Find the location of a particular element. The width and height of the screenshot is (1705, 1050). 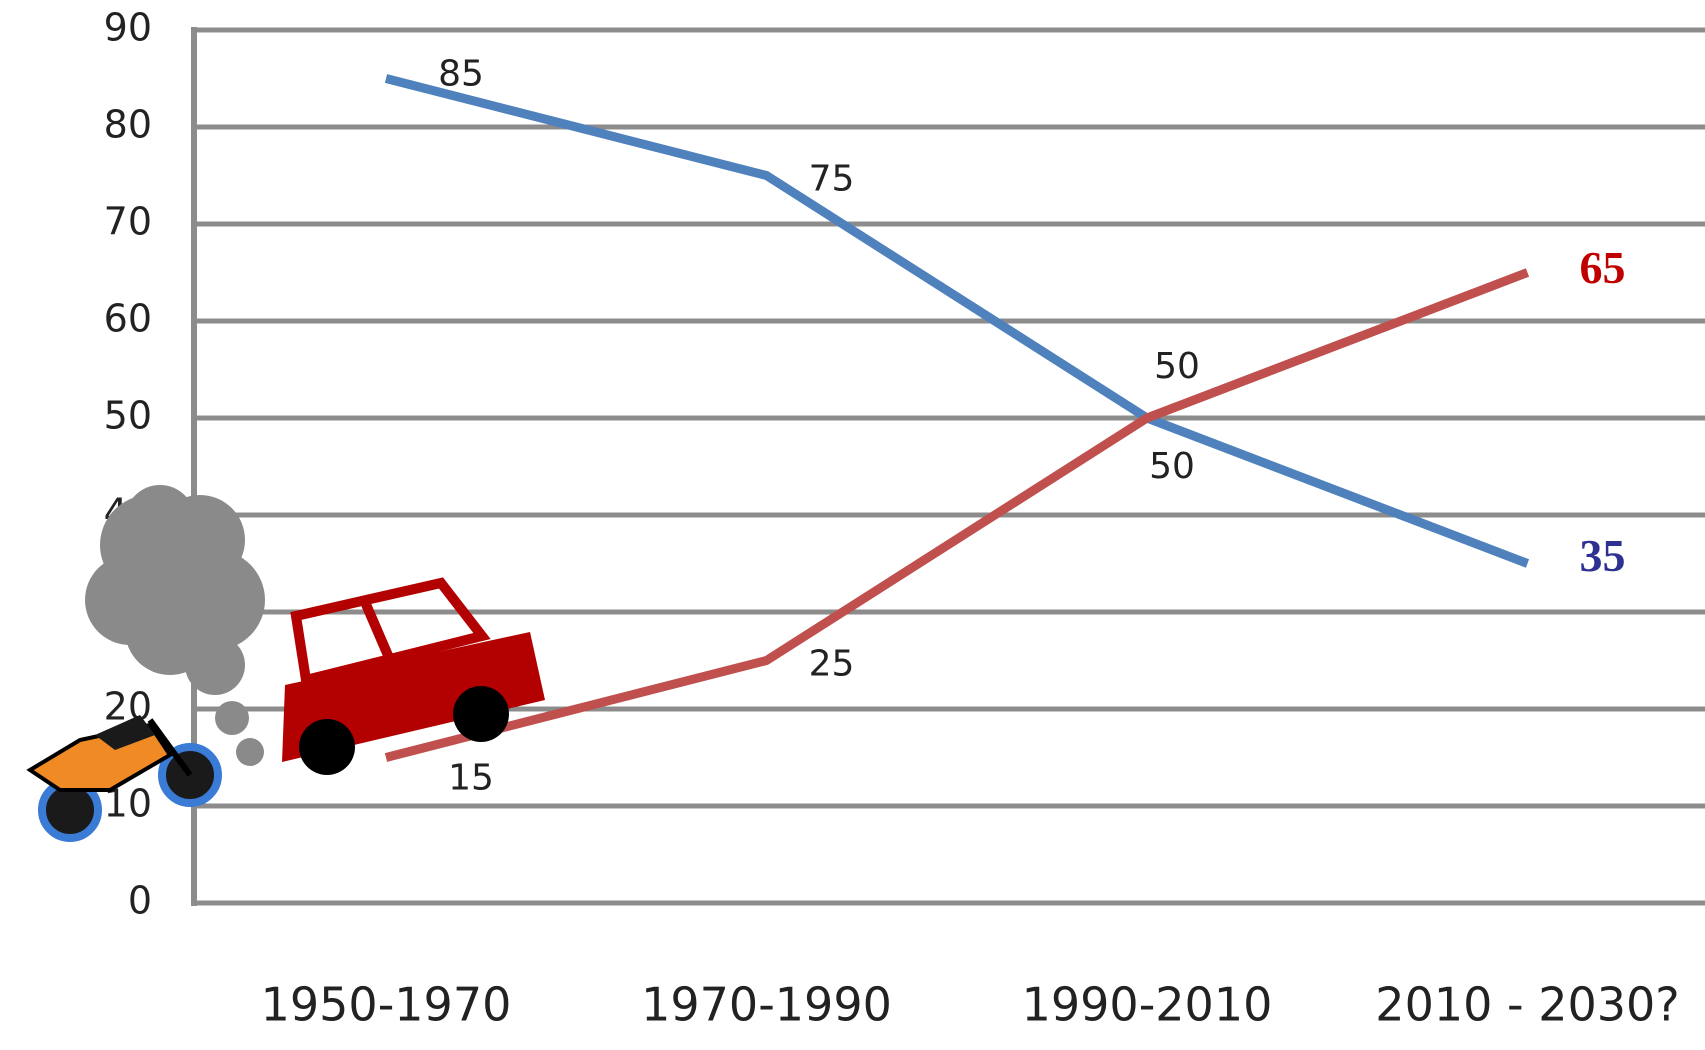

data-label: 15 is located at coordinates (471, 778).